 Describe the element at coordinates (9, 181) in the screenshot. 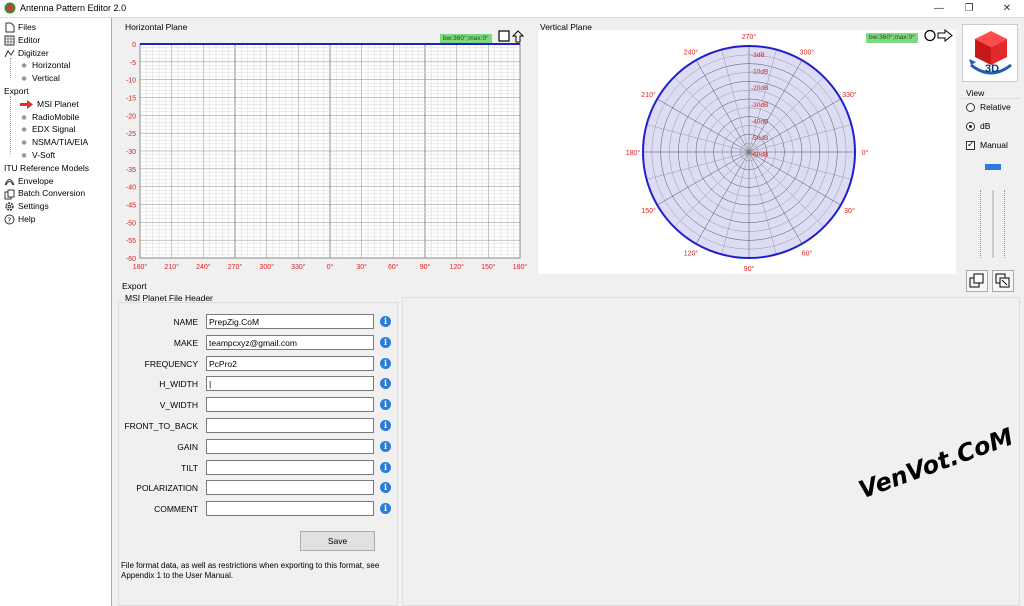

I see `envelope-icon` at that location.